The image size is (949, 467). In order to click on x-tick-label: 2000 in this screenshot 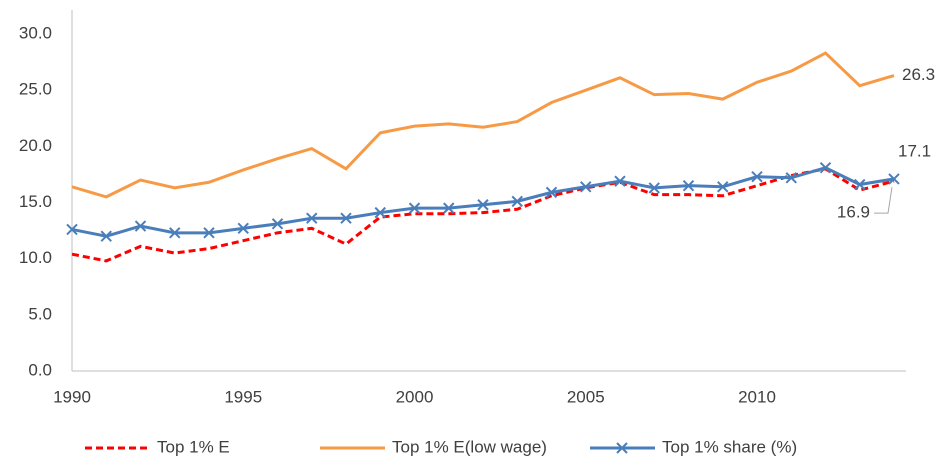, I will do `click(415, 396)`.